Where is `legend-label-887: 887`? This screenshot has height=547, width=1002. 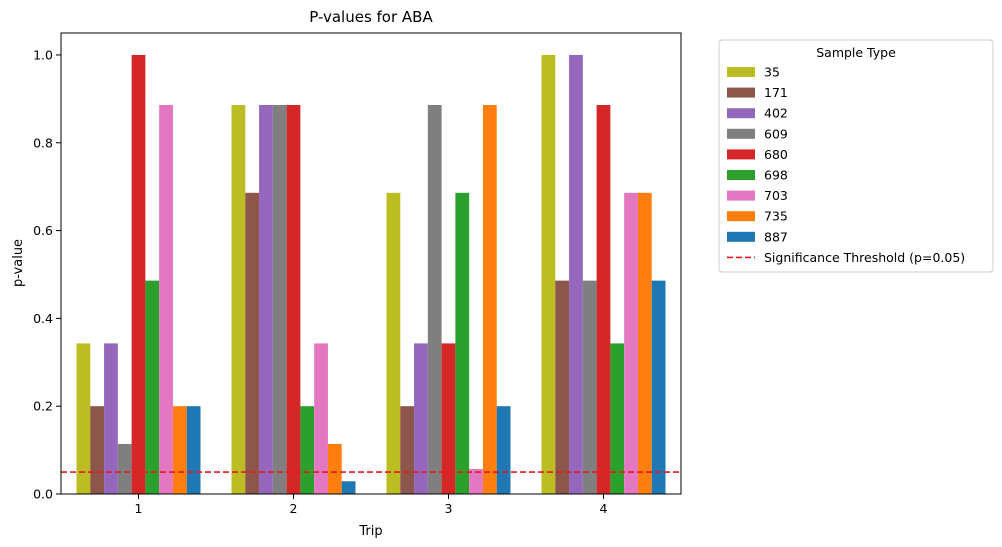
legend-label-887: 887 is located at coordinates (776, 236).